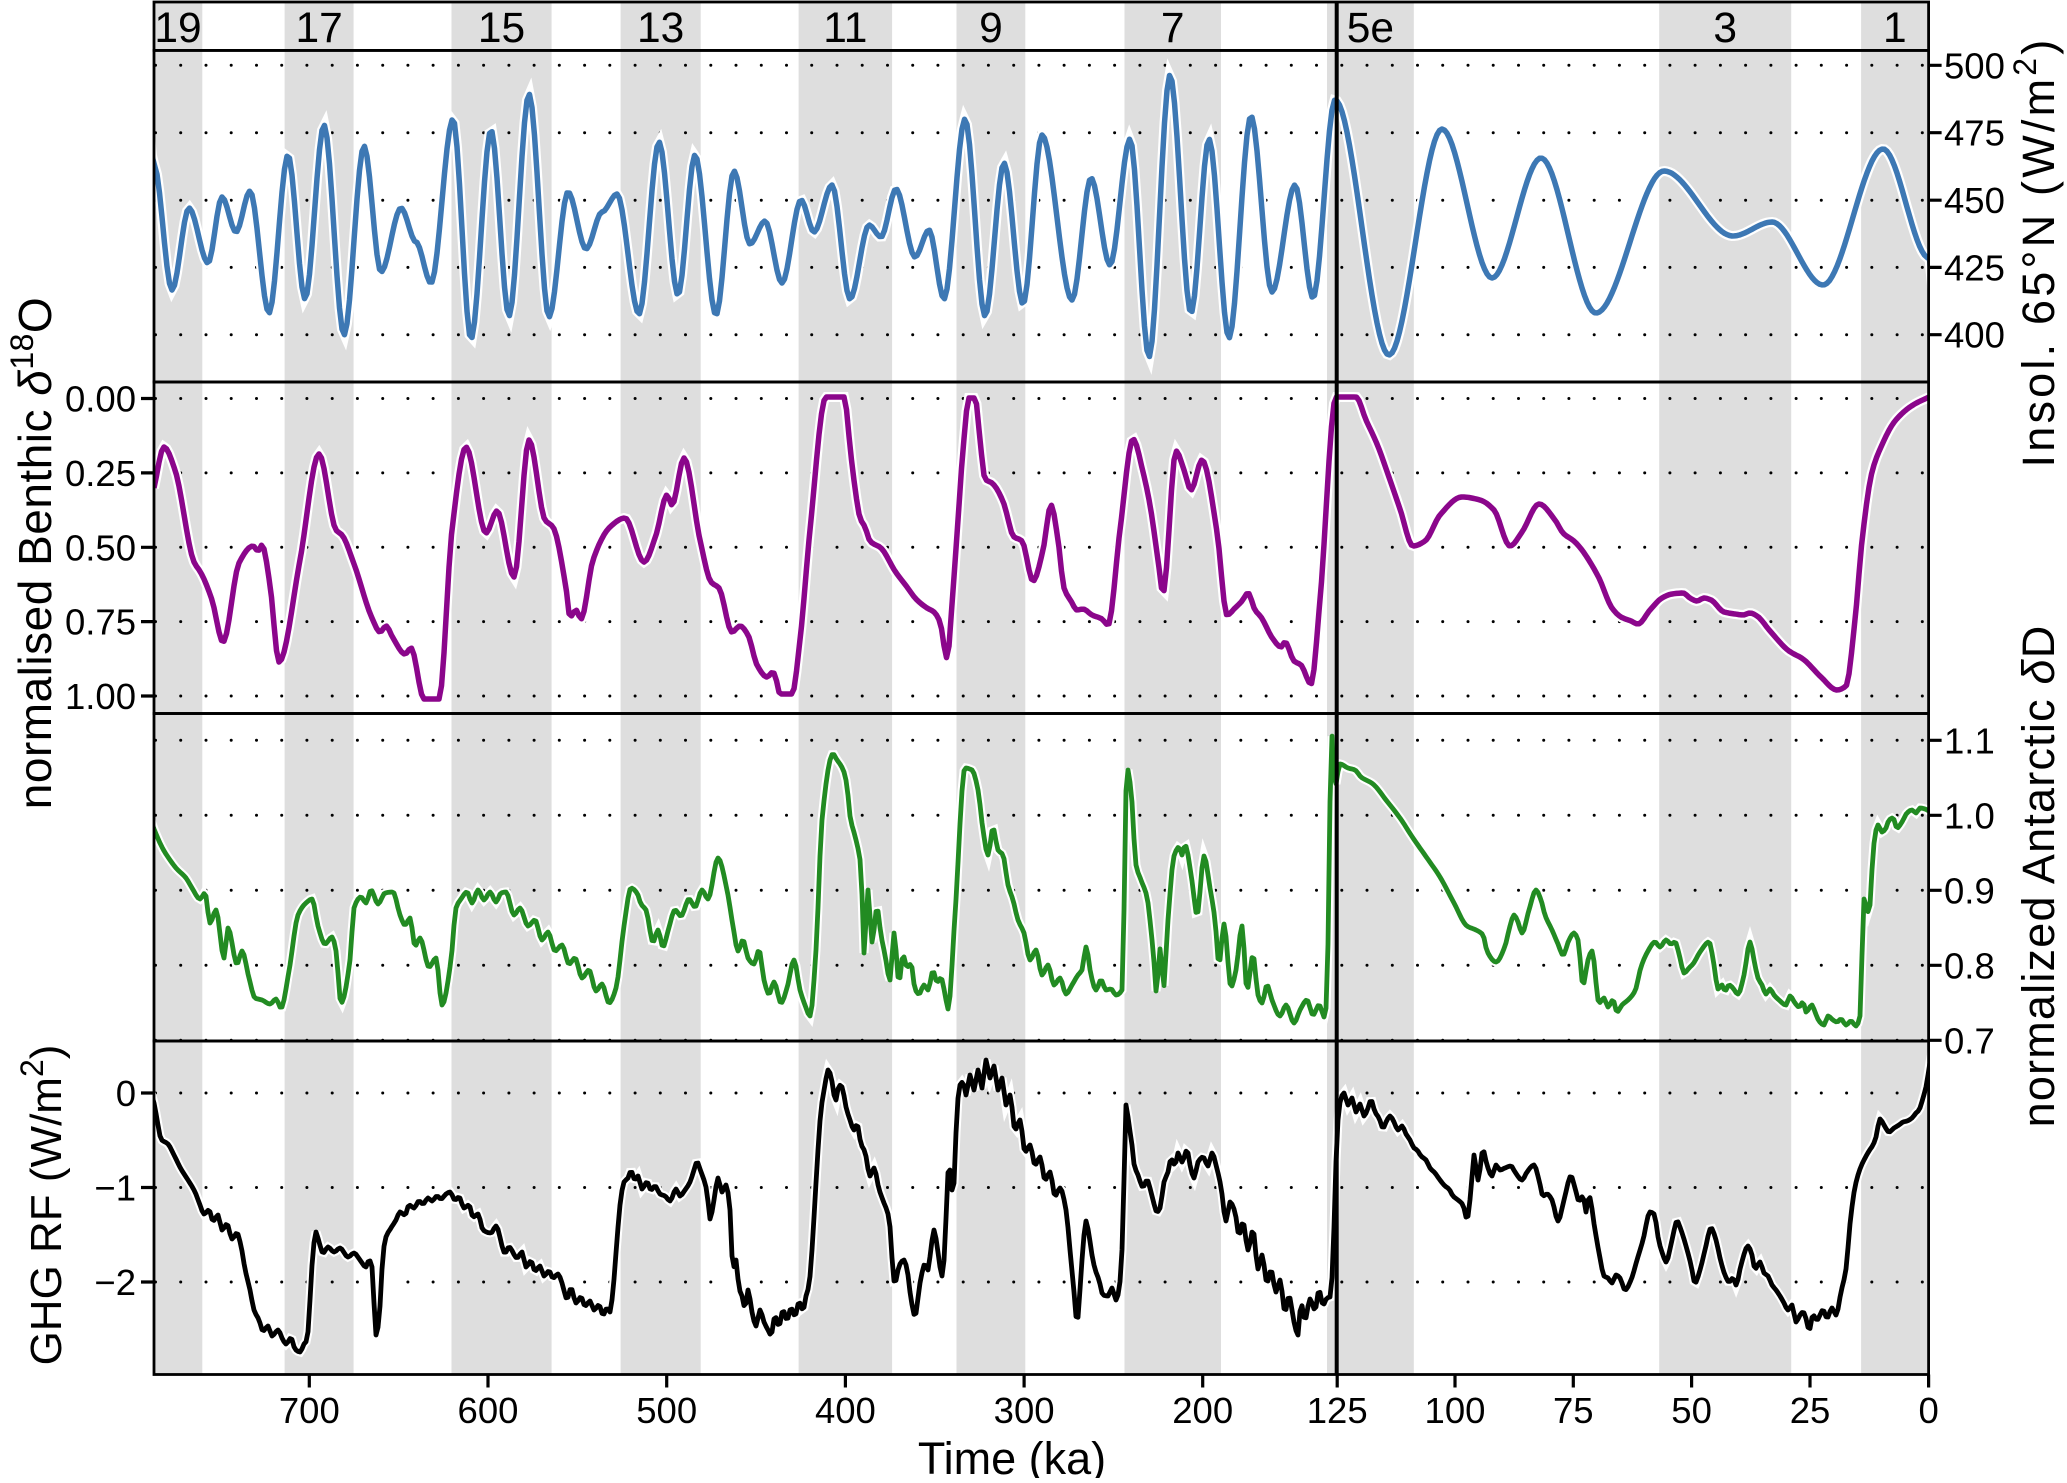 This screenshot has height=1483, width=2067. What do you see at coordinates (100, 547) in the screenshot?
I see `svg-text: 0.50` at bounding box center [100, 547].